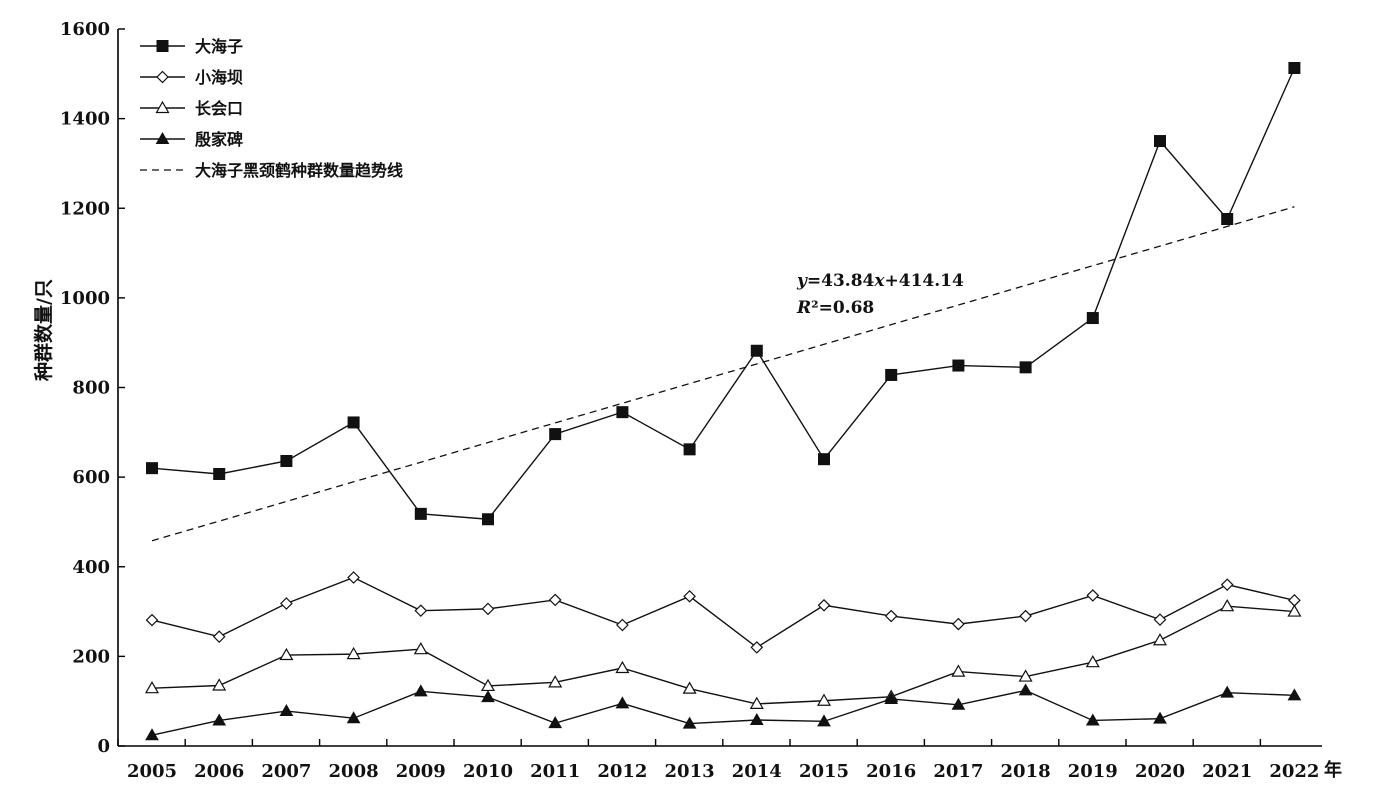 Image resolution: width=1378 pixels, height=798 pixels. I want to click on y-tick-label: 0, so click(103, 746).